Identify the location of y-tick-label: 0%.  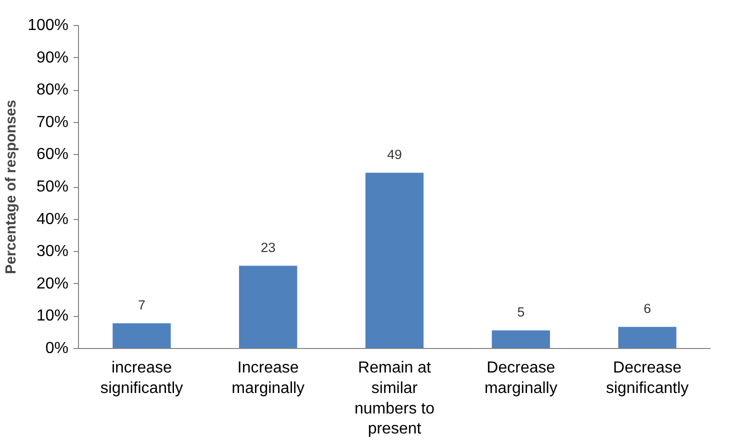
(56, 348).